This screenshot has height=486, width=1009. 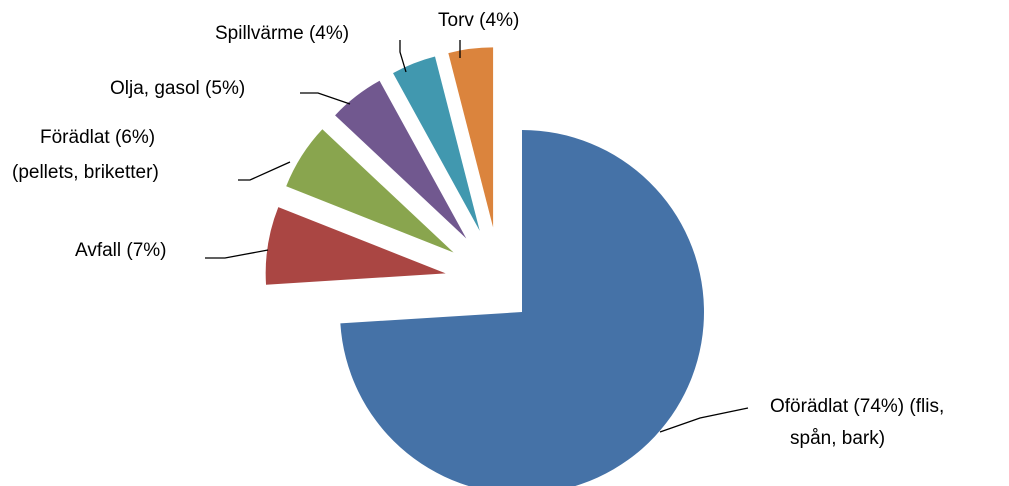 I want to click on slice-label: Torv (4%), so click(x=478, y=20).